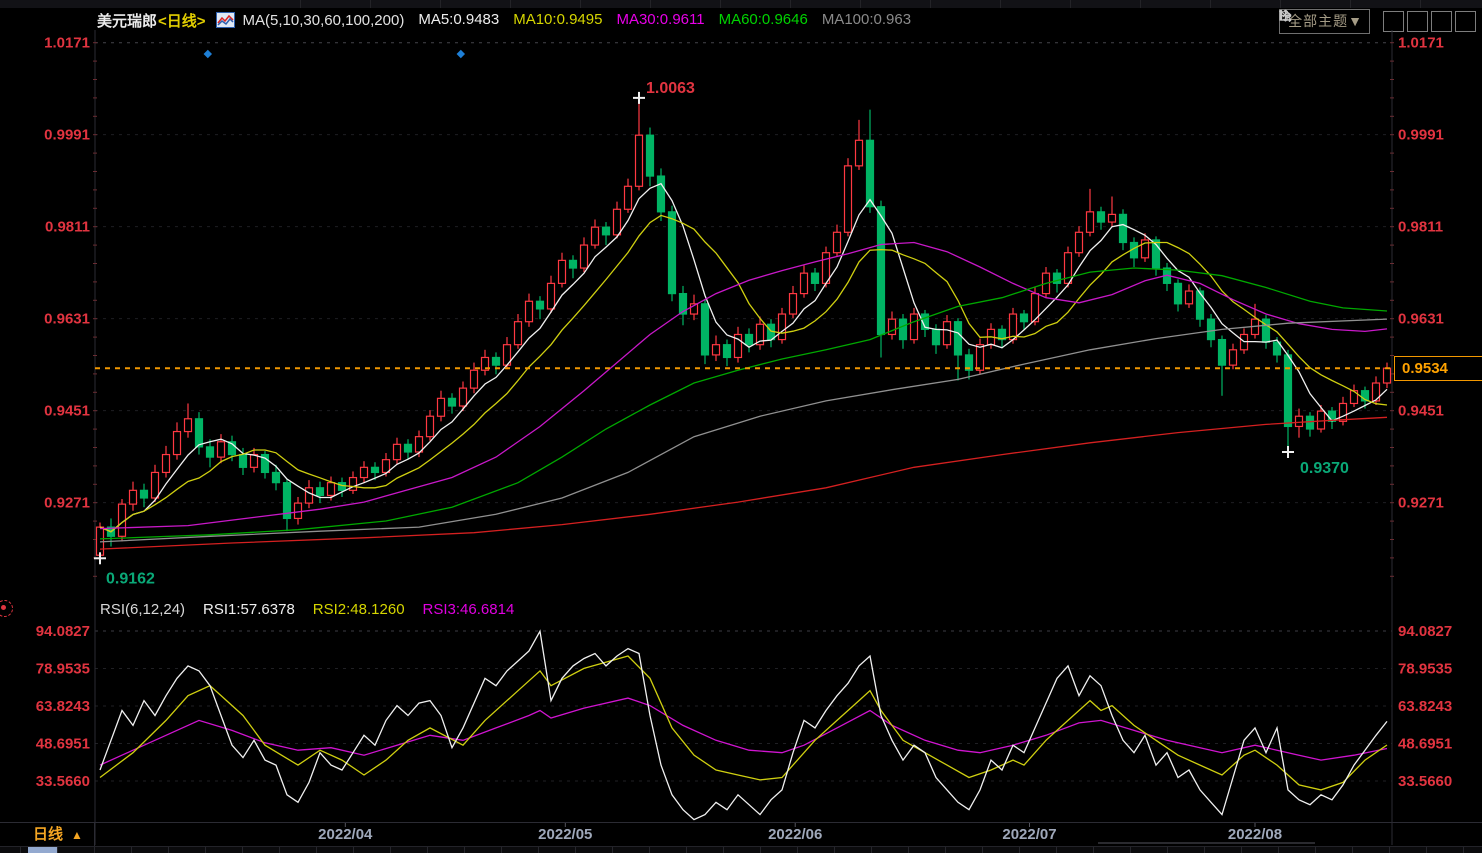 The image size is (1482, 853). I want to click on rsi-axis-label-right: 94.0827, so click(1425, 631).